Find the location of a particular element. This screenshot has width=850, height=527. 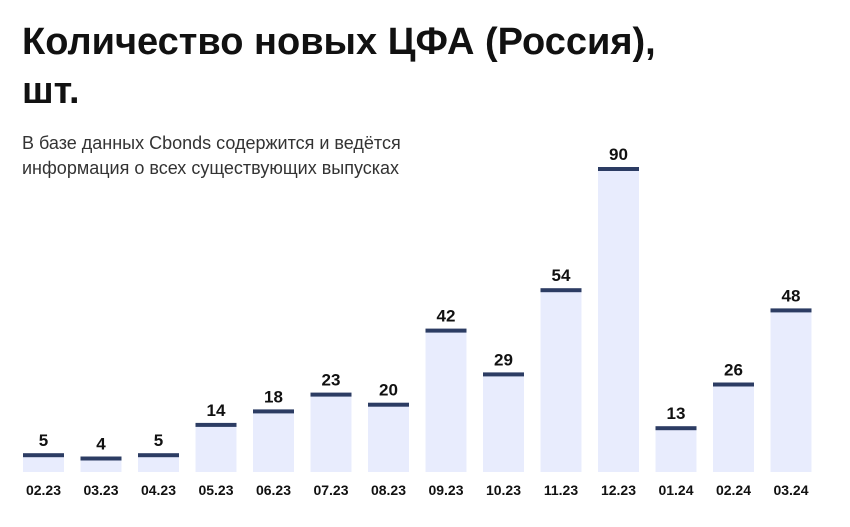

bar-02.24 is located at coordinates (733, 428).